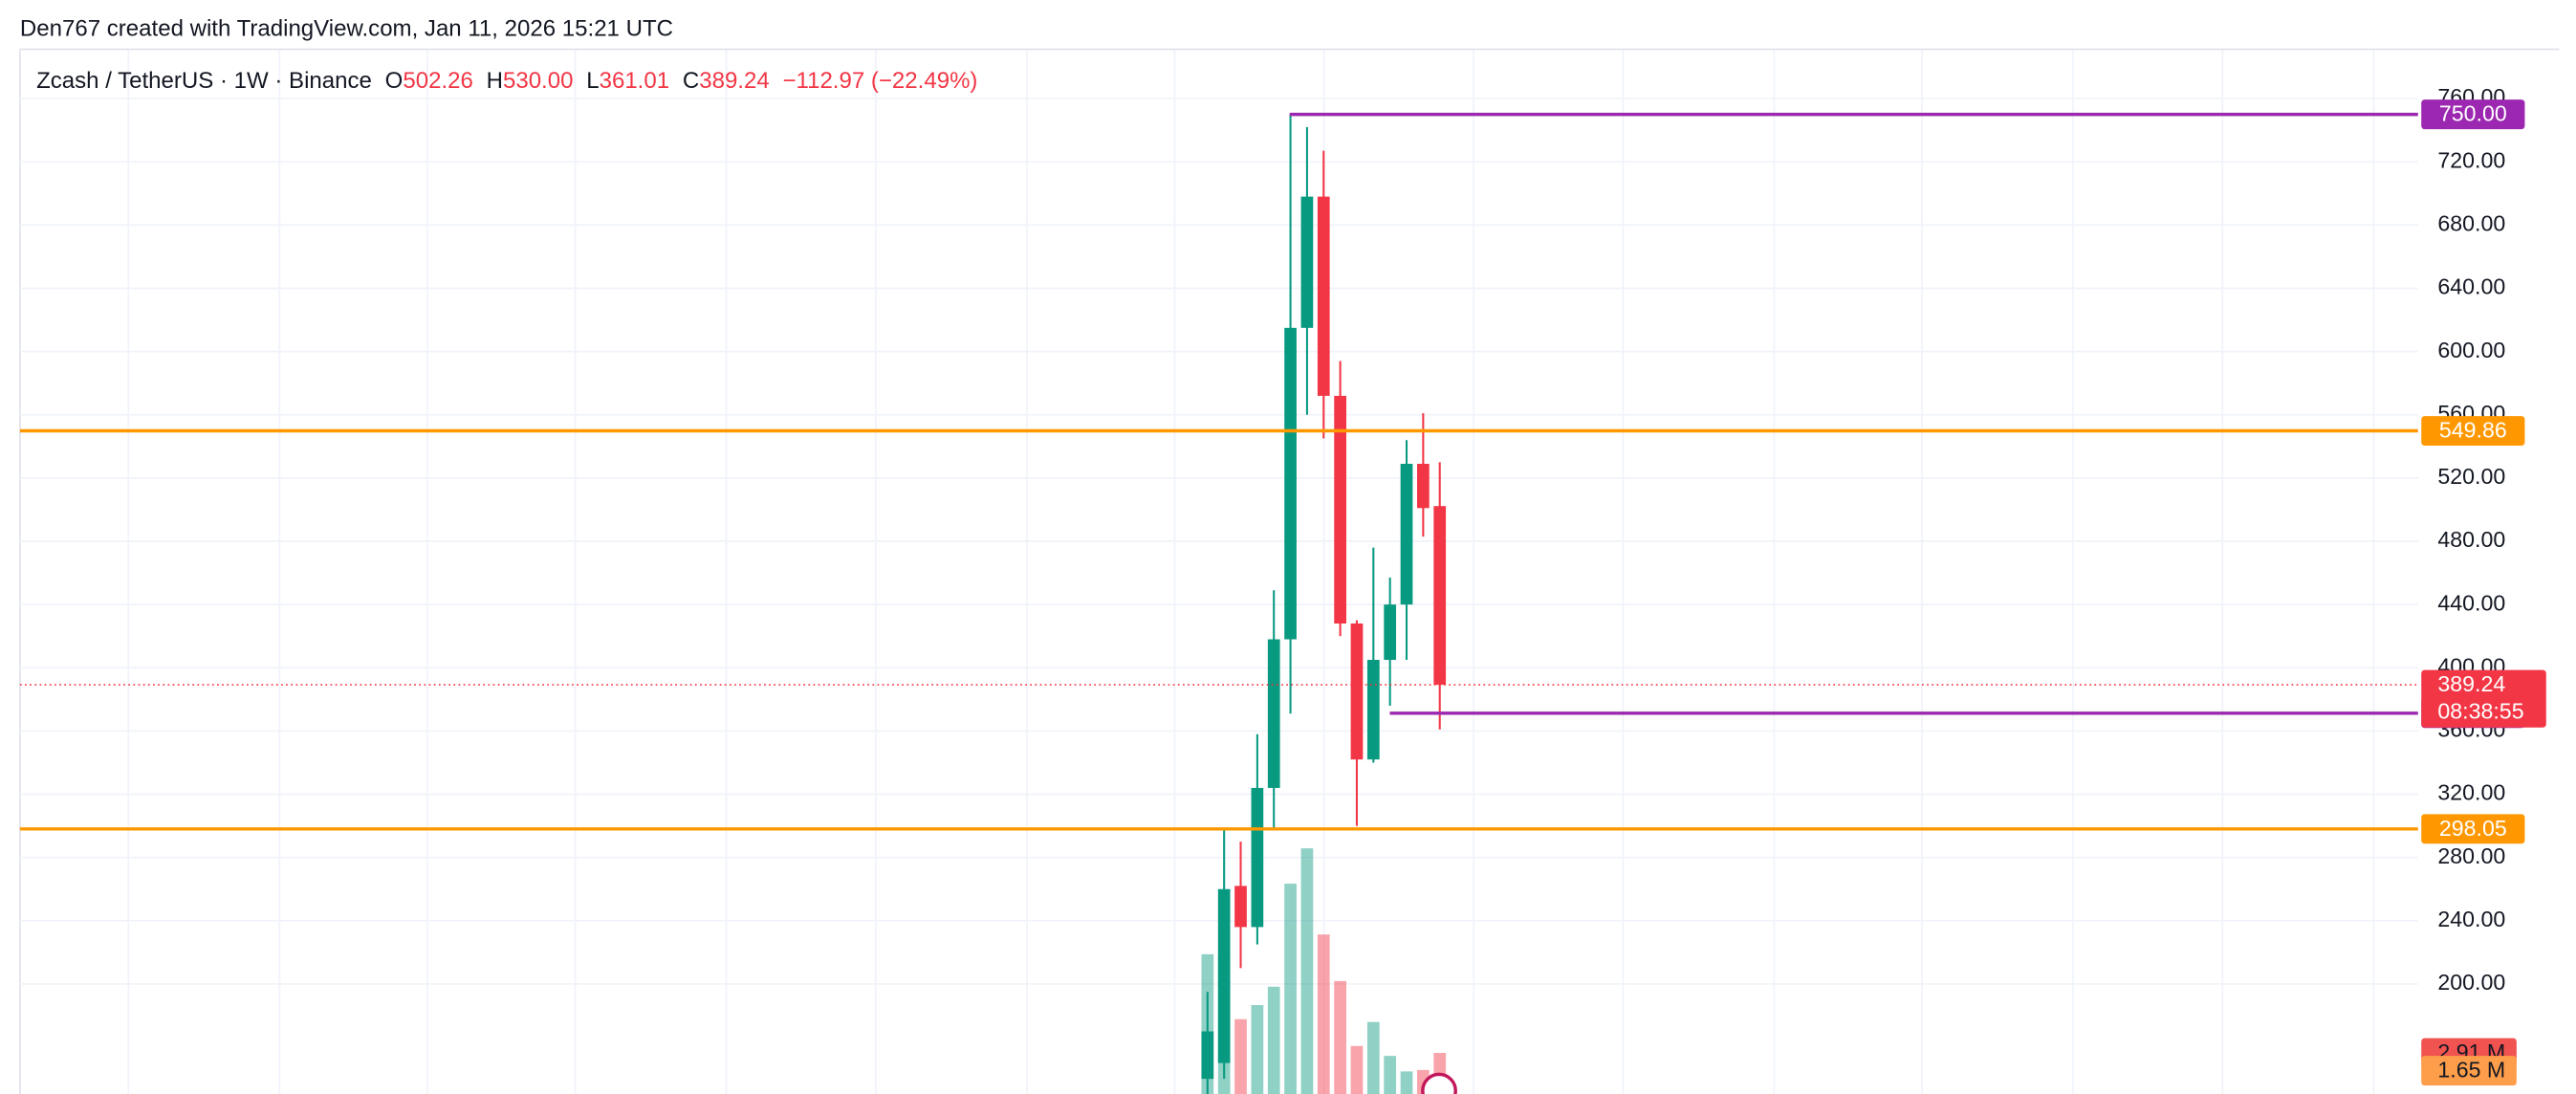 The width and height of the screenshot is (2576, 1094). What do you see at coordinates (438, 81) in the screenshot?
I see `ohlc-value: 502.26` at bounding box center [438, 81].